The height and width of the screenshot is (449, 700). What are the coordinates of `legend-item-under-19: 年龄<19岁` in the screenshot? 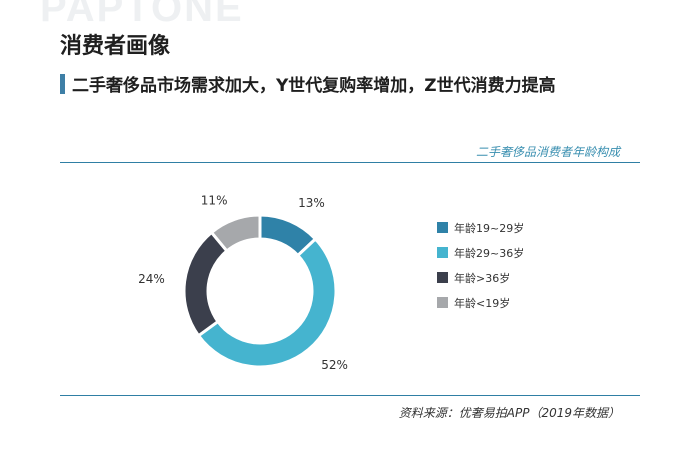 It's located at (480, 302).